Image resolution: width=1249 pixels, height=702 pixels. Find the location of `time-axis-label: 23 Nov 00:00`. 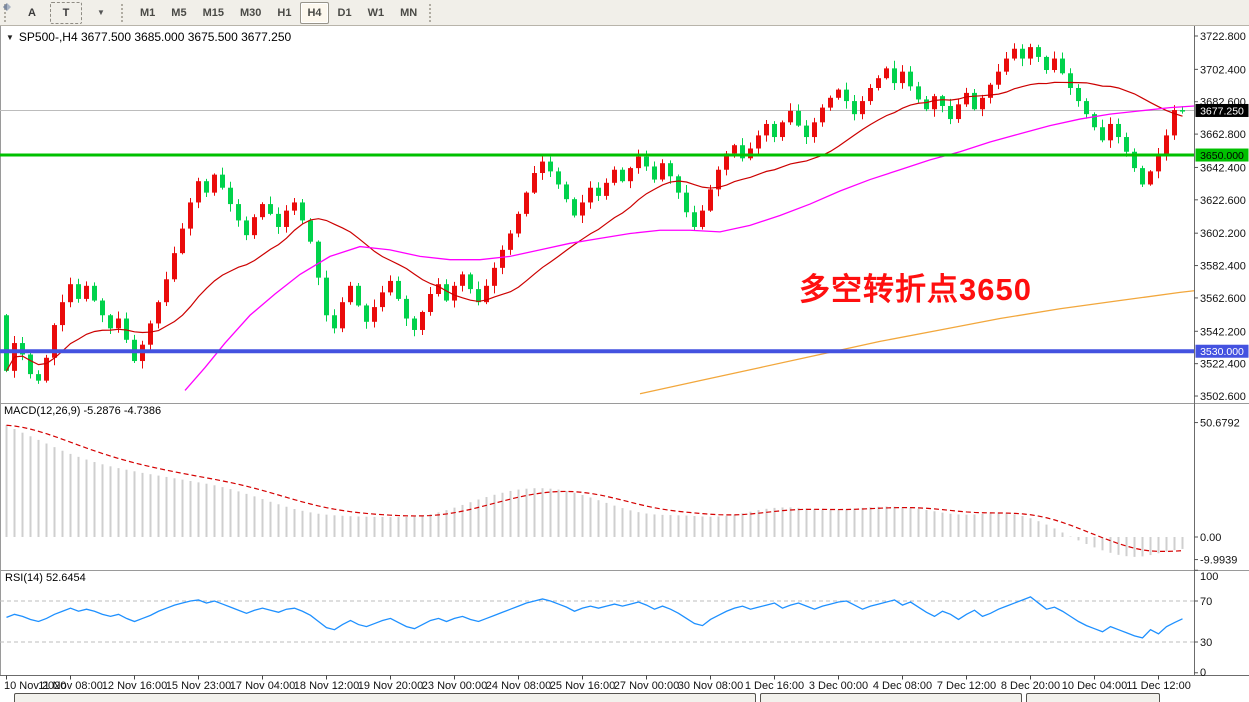

time-axis-label: 23 Nov 00:00 is located at coordinates (454, 686).